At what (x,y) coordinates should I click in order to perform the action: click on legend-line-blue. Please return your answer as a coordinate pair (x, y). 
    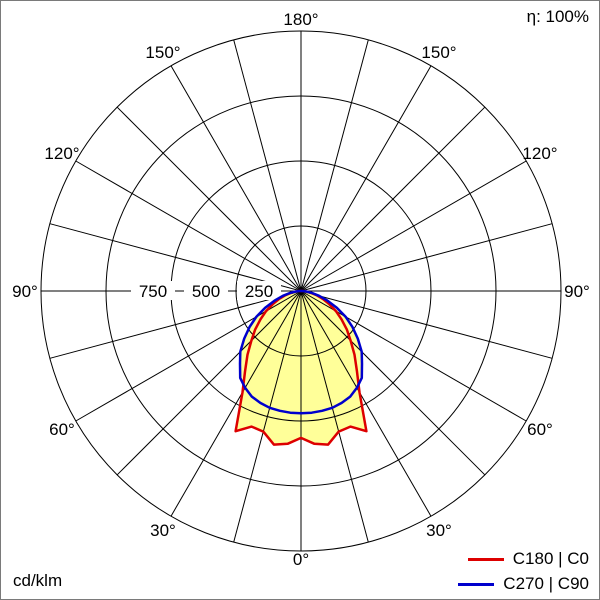
    Looking at the image, I should click on (476, 584).